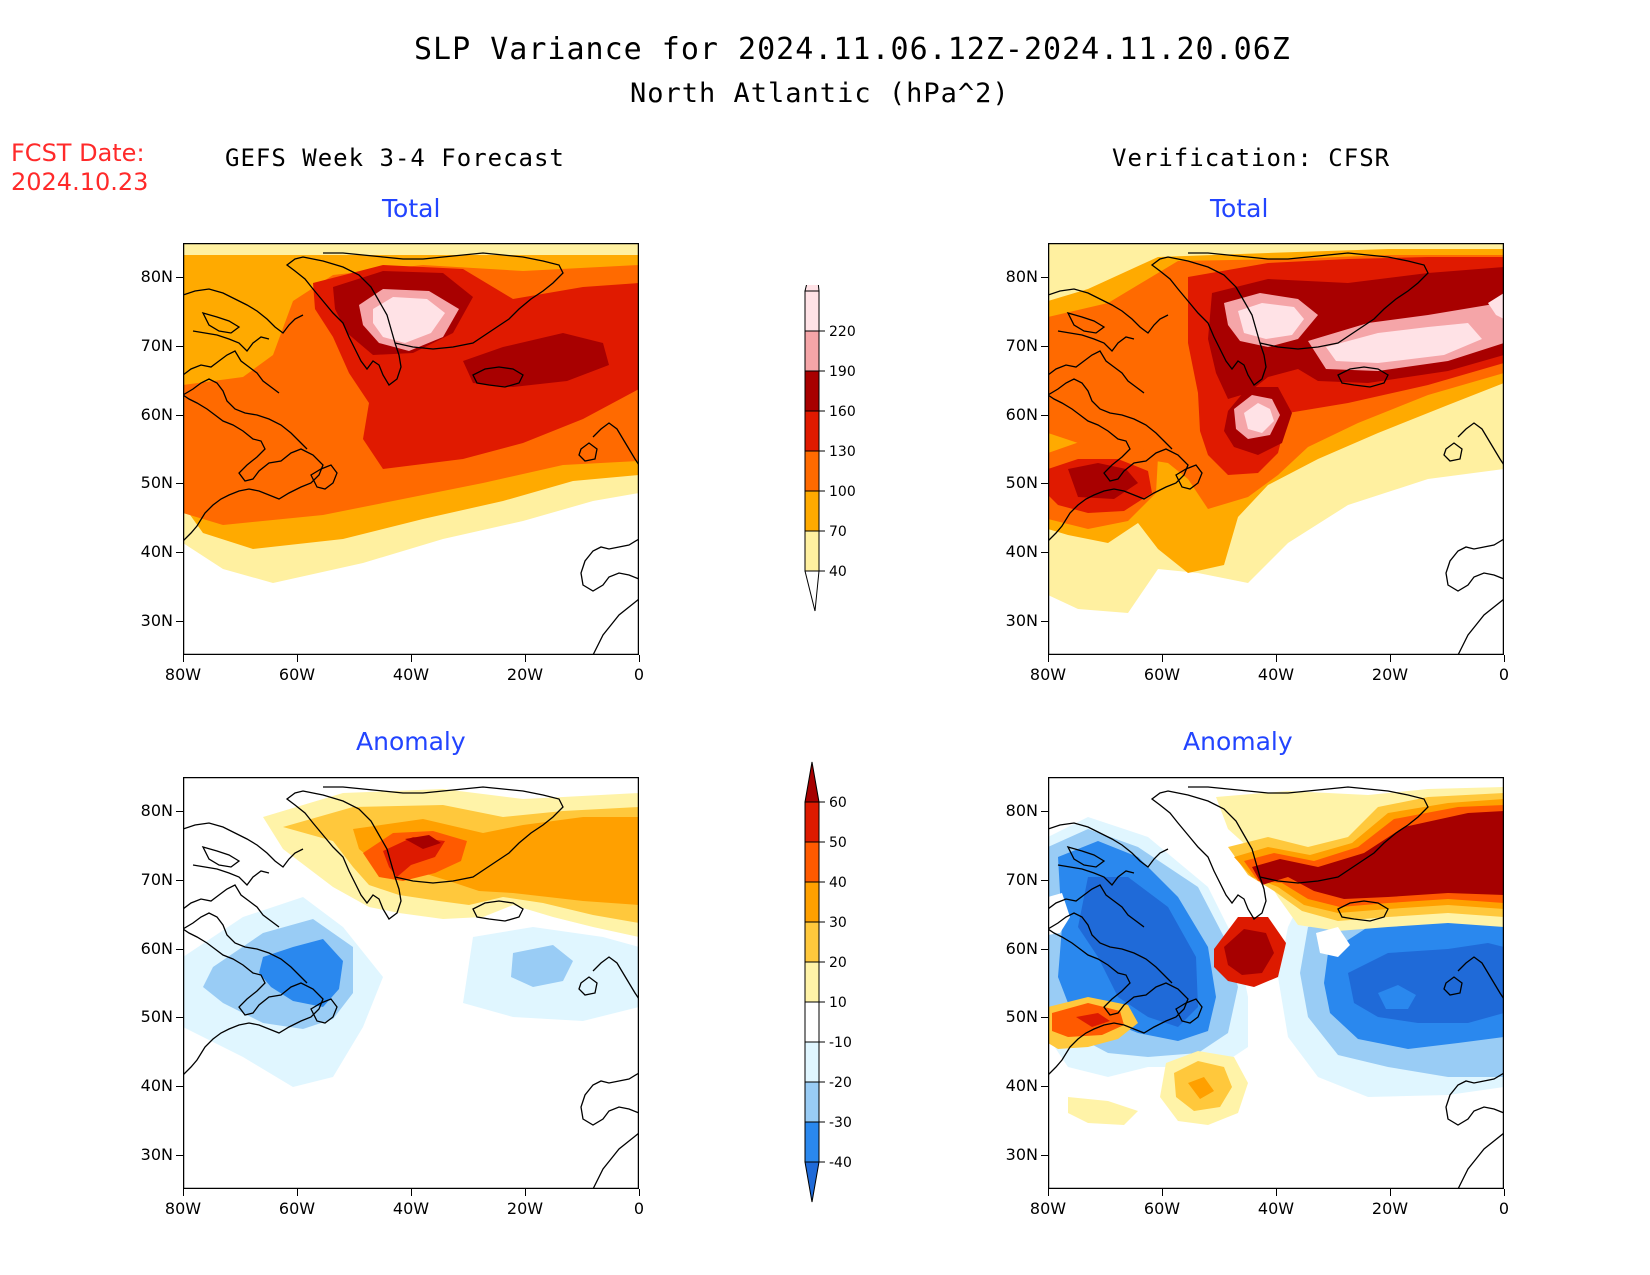 Image resolution: width=1650 pixels, height=1275 pixels. What do you see at coordinates (1021, 414) in the screenshot?
I see `lat-label-verification-total: 60N` at bounding box center [1021, 414].